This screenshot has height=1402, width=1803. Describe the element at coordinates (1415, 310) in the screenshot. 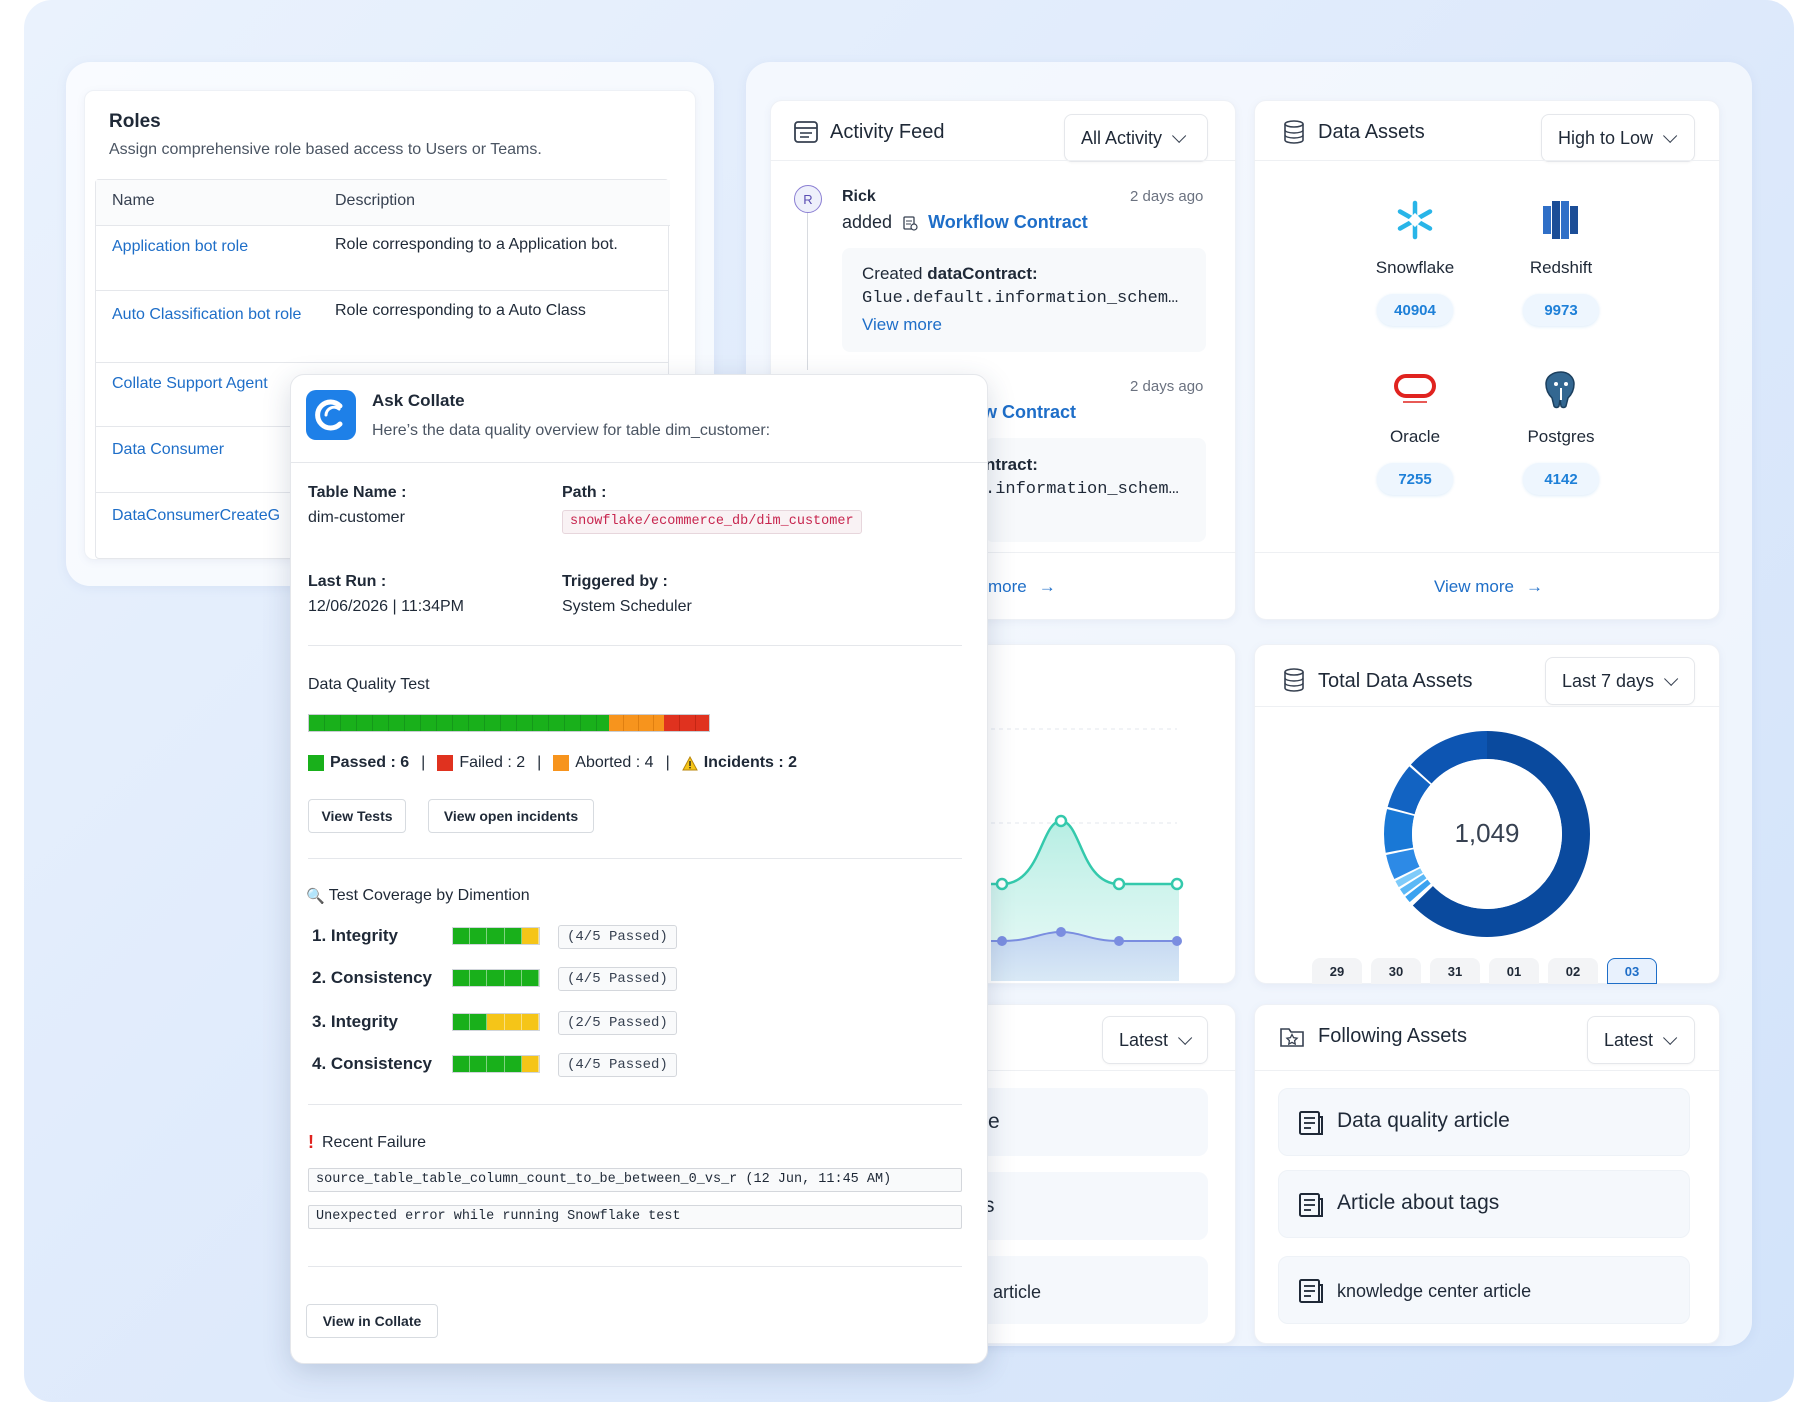

I see `asset-count-badge: 40904` at that location.